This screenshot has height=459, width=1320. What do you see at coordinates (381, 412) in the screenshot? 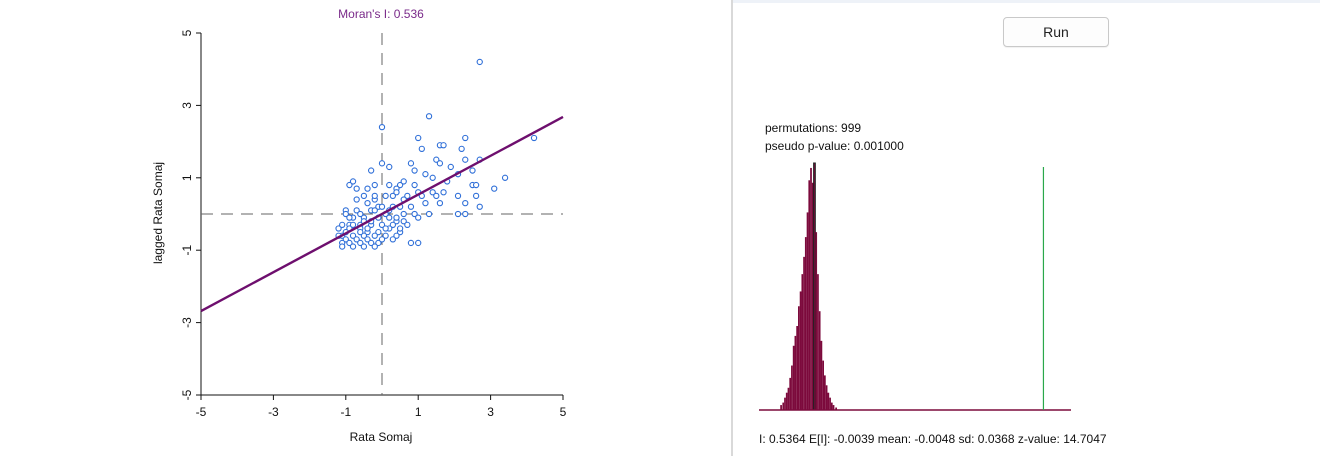
I see `x-tick-labels: -5 -3 -1 1 3 5` at bounding box center [381, 412].